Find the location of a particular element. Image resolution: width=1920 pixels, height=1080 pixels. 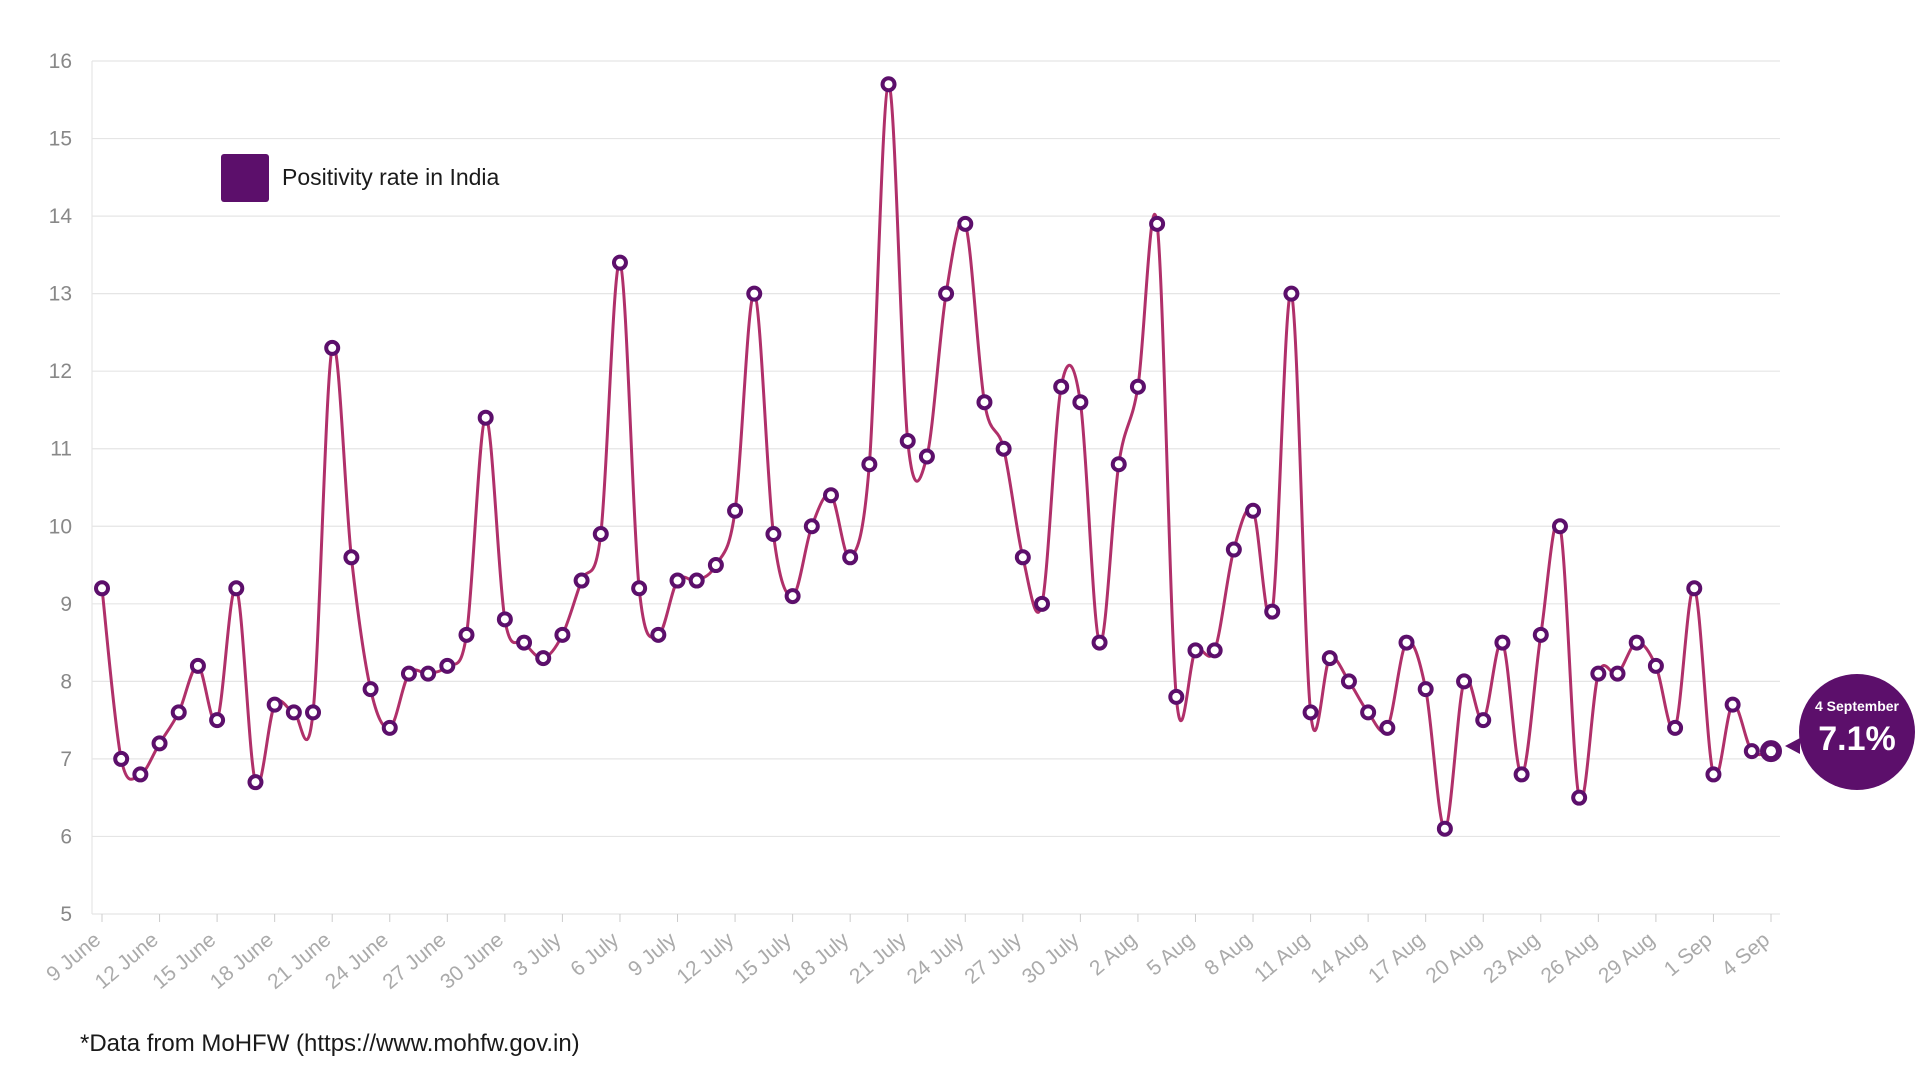

x-tick-label: 23 Aug is located at coordinates (1511, 958).